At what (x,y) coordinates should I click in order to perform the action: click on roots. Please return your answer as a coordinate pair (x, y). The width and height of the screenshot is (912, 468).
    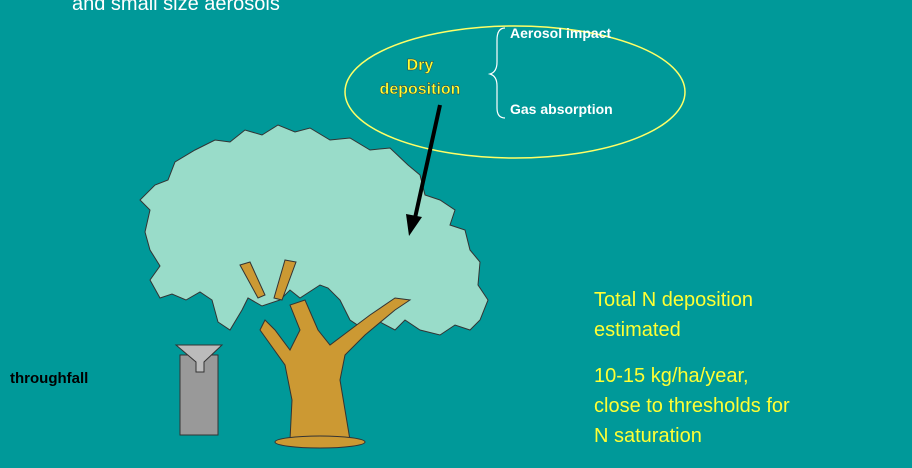
    Looking at the image, I should click on (320, 442).